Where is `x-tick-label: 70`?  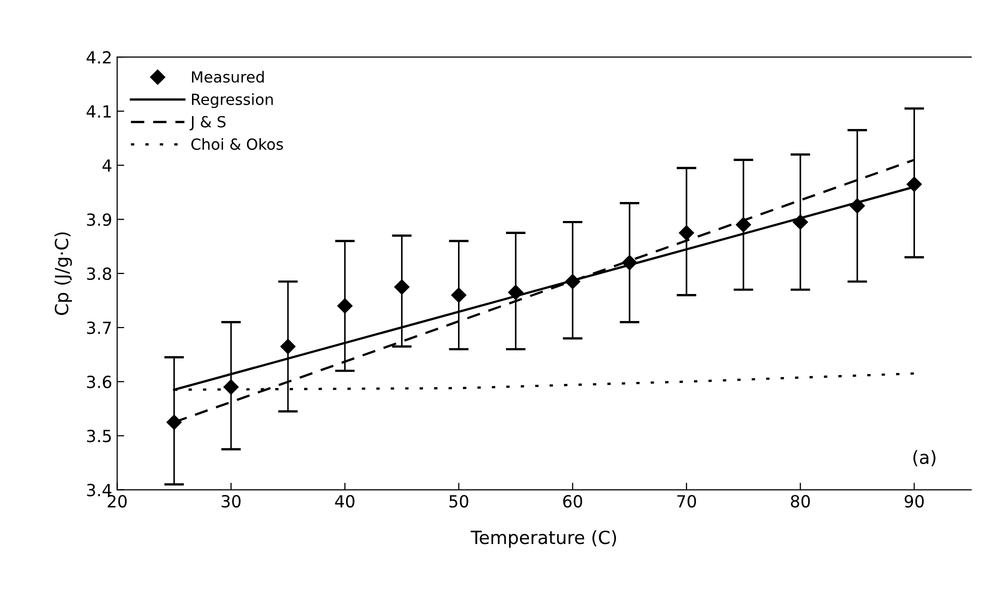
x-tick-label: 70 is located at coordinates (686, 501).